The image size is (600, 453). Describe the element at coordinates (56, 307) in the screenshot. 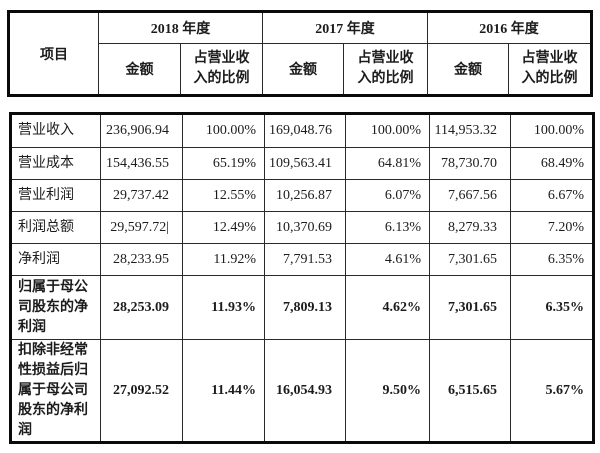

I see `row-label-cell: 归属于母公 司股东的净 利润` at that location.